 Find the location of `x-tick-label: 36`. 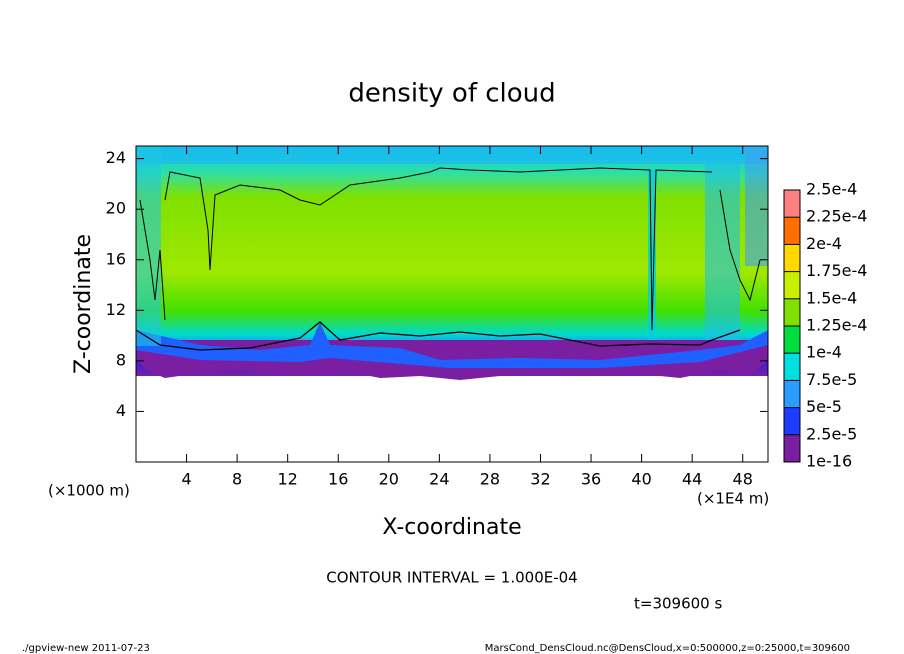

x-tick-label: 36 is located at coordinates (591, 479).